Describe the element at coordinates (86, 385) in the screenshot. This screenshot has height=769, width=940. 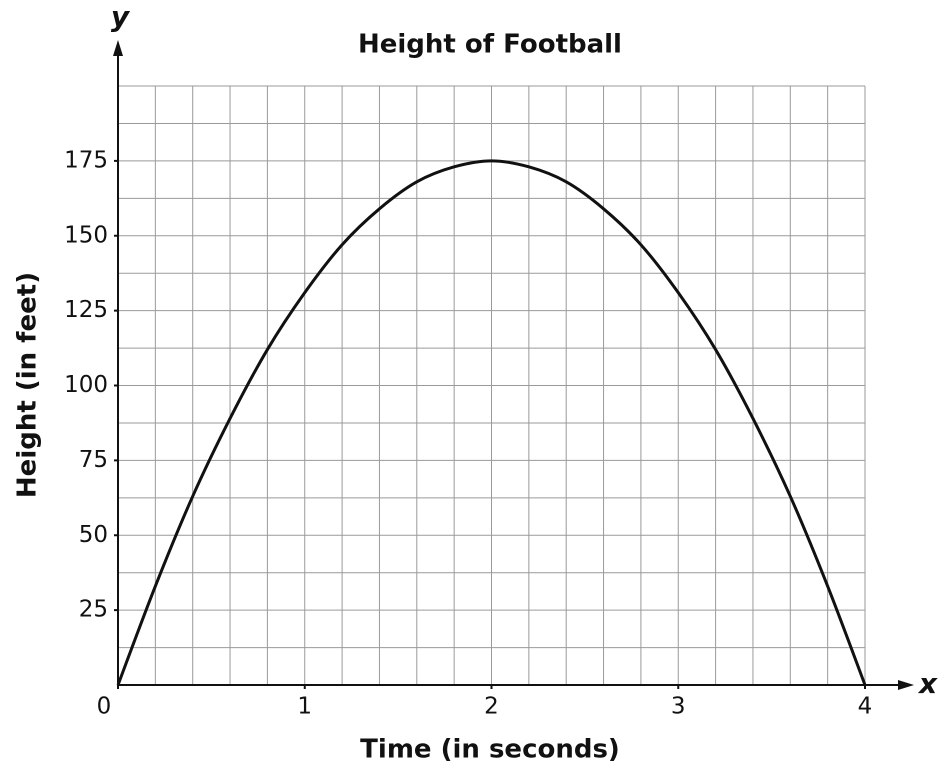
I see `y-tick-label: 100` at that location.